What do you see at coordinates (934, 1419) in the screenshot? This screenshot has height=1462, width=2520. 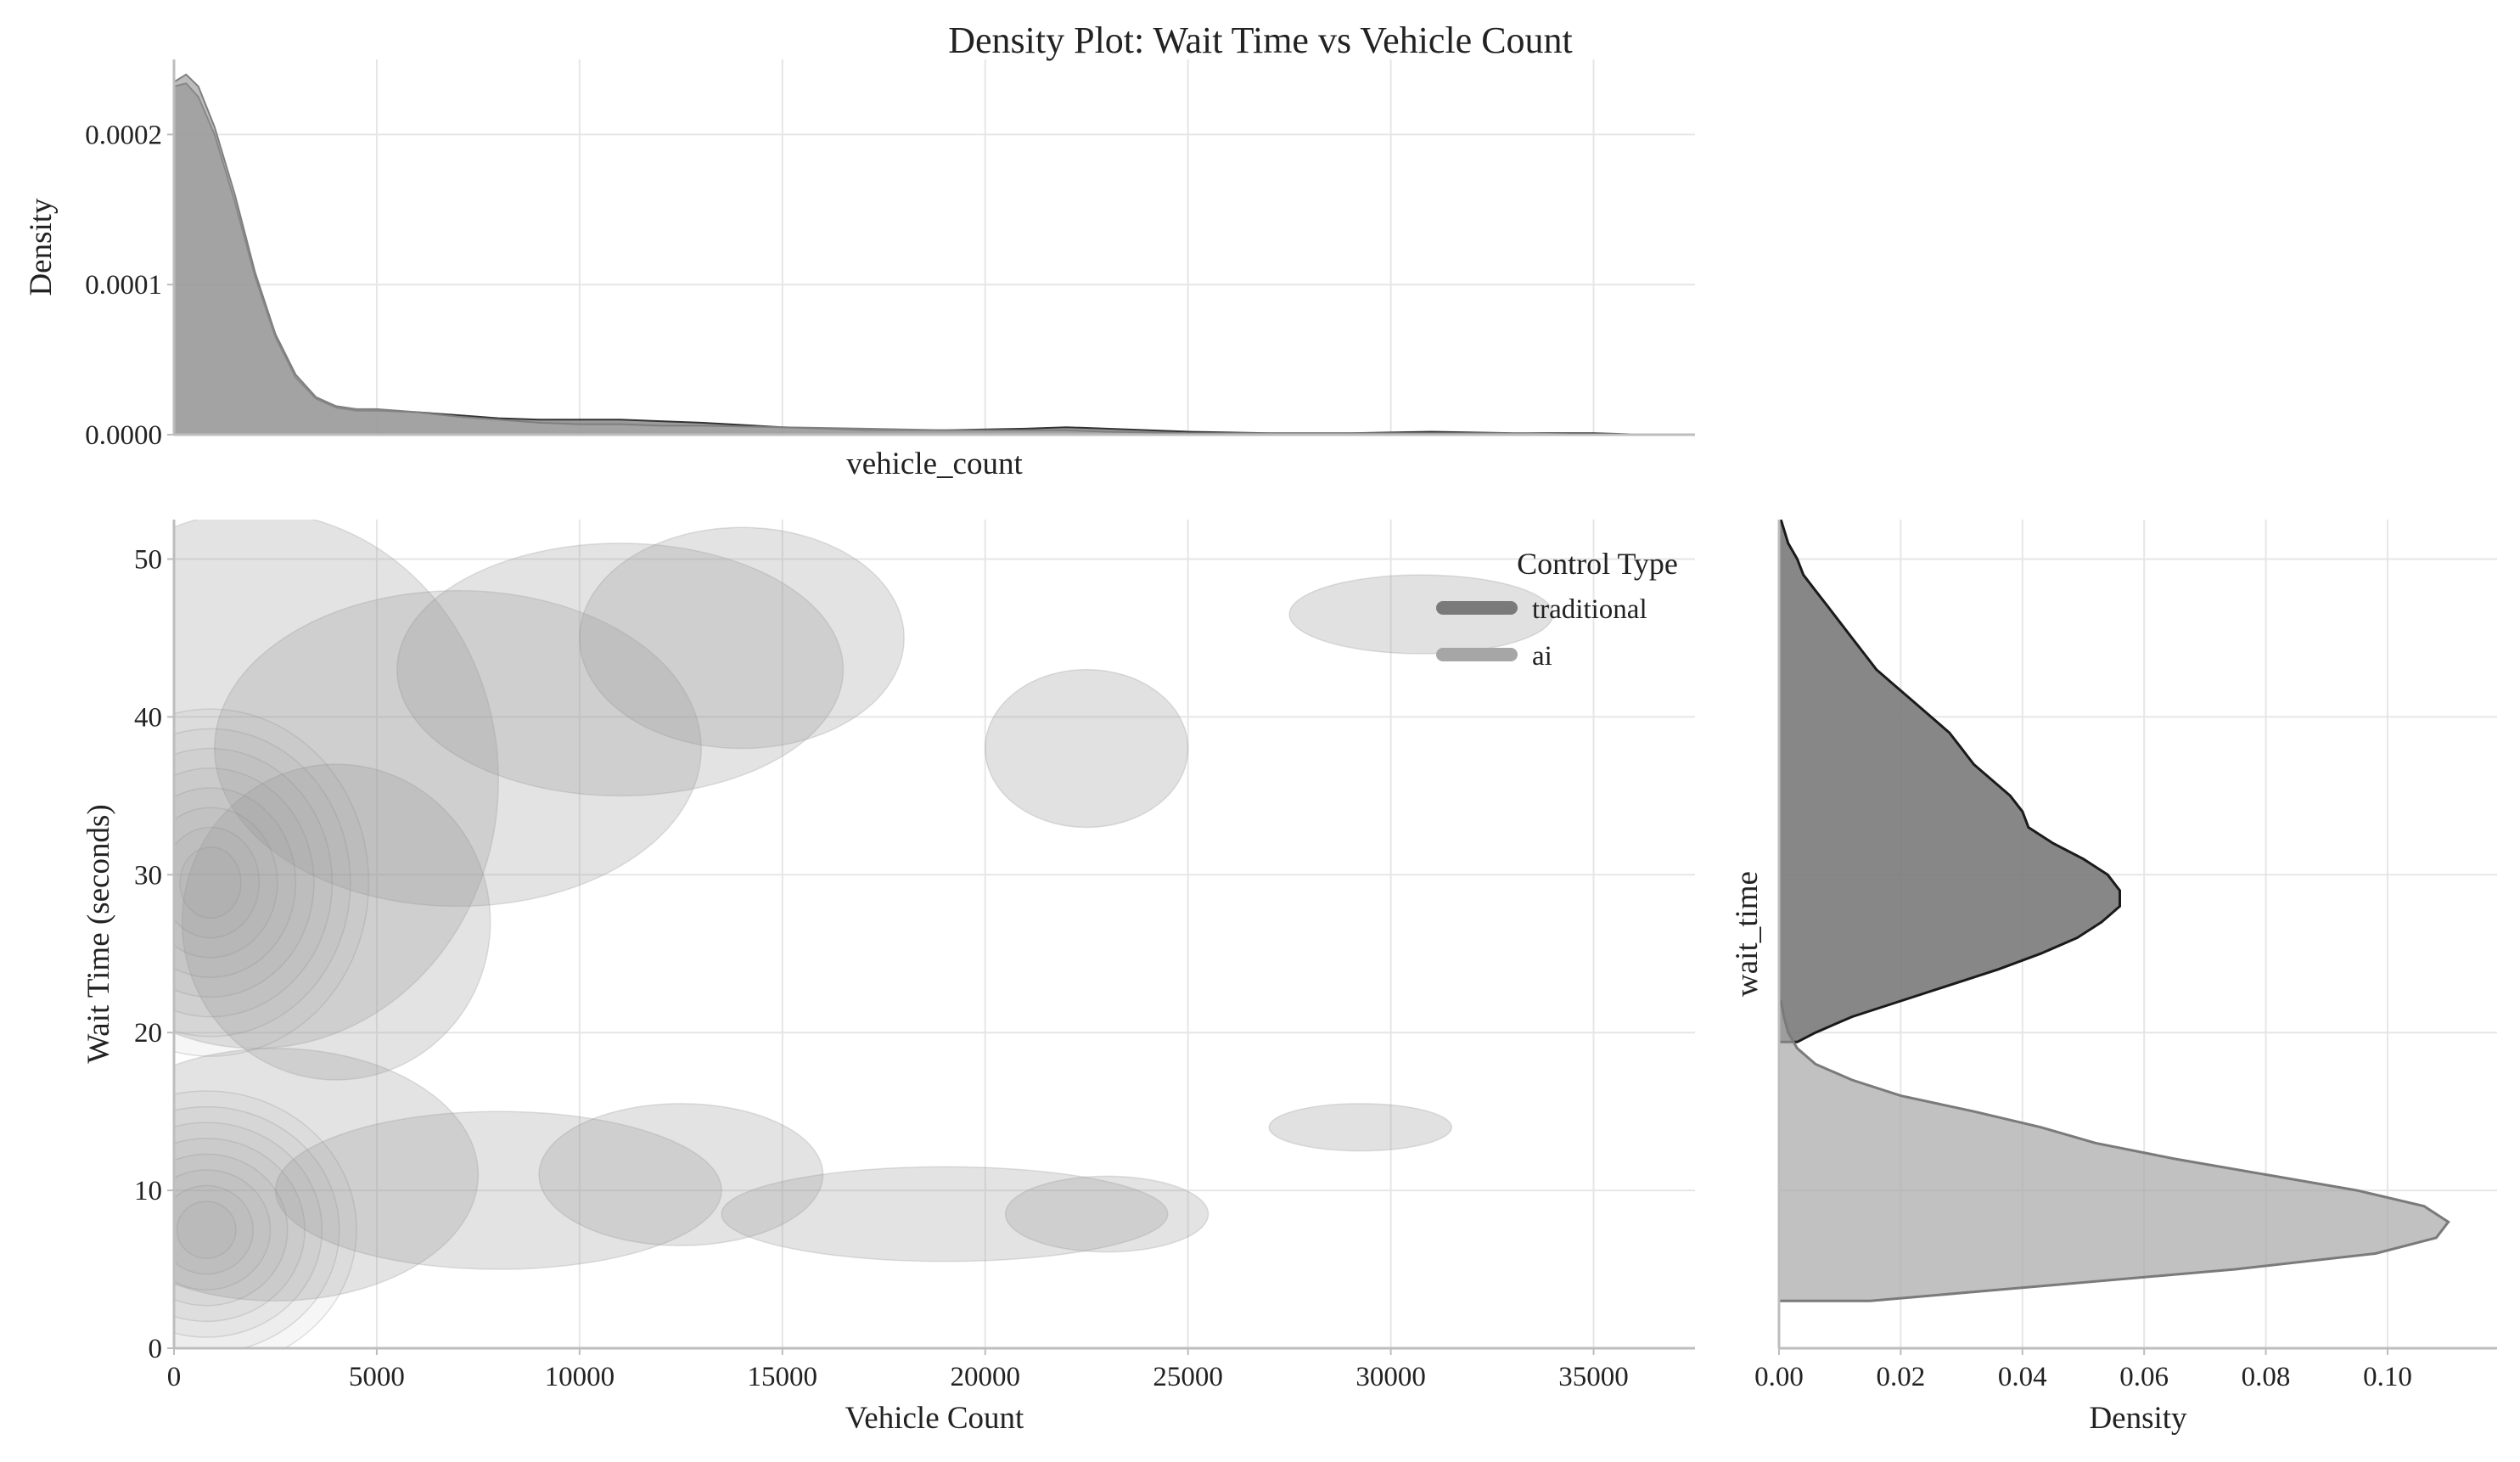 I see `joint-x-axis-label: Vehicle Count` at bounding box center [934, 1419].